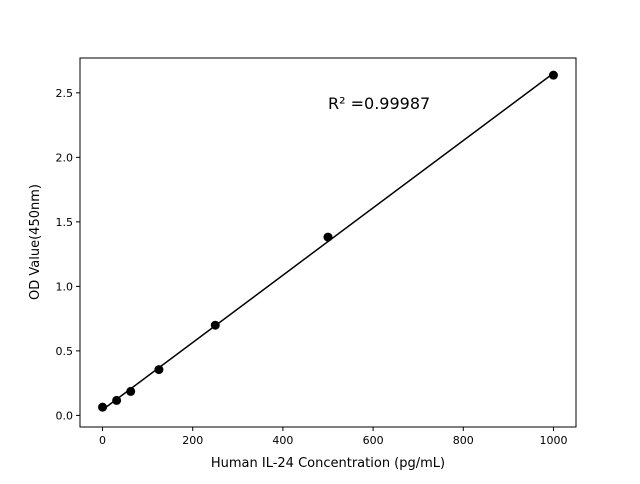  Describe the element at coordinates (282, 440) in the screenshot. I see `x-tick-label: 400` at that location.